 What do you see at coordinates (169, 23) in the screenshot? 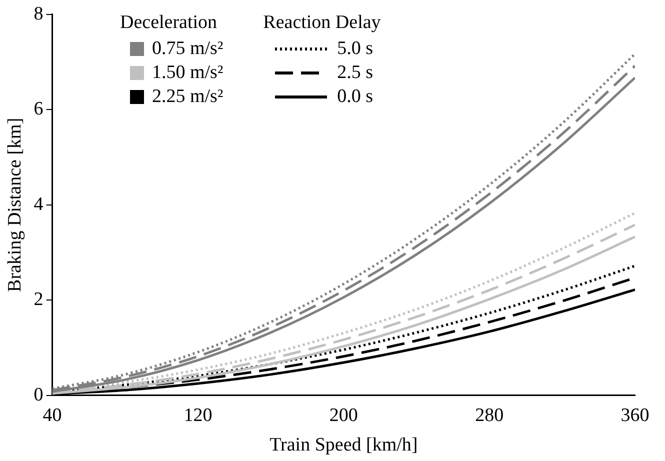
I see `annotation: Deceleration` at bounding box center [169, 23].